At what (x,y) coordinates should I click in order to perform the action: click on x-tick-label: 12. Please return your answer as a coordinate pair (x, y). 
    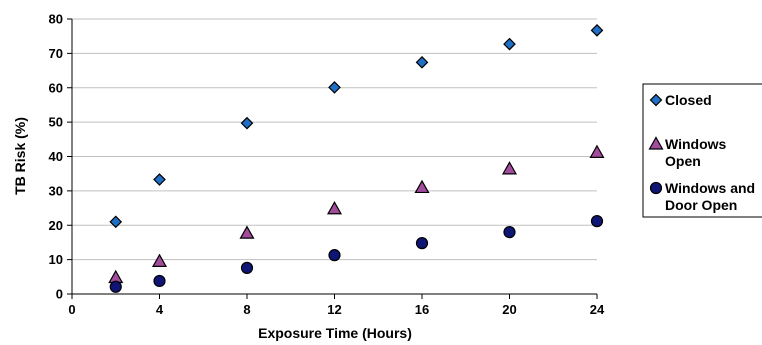
    Looking at the image, I should click on (334, 309).